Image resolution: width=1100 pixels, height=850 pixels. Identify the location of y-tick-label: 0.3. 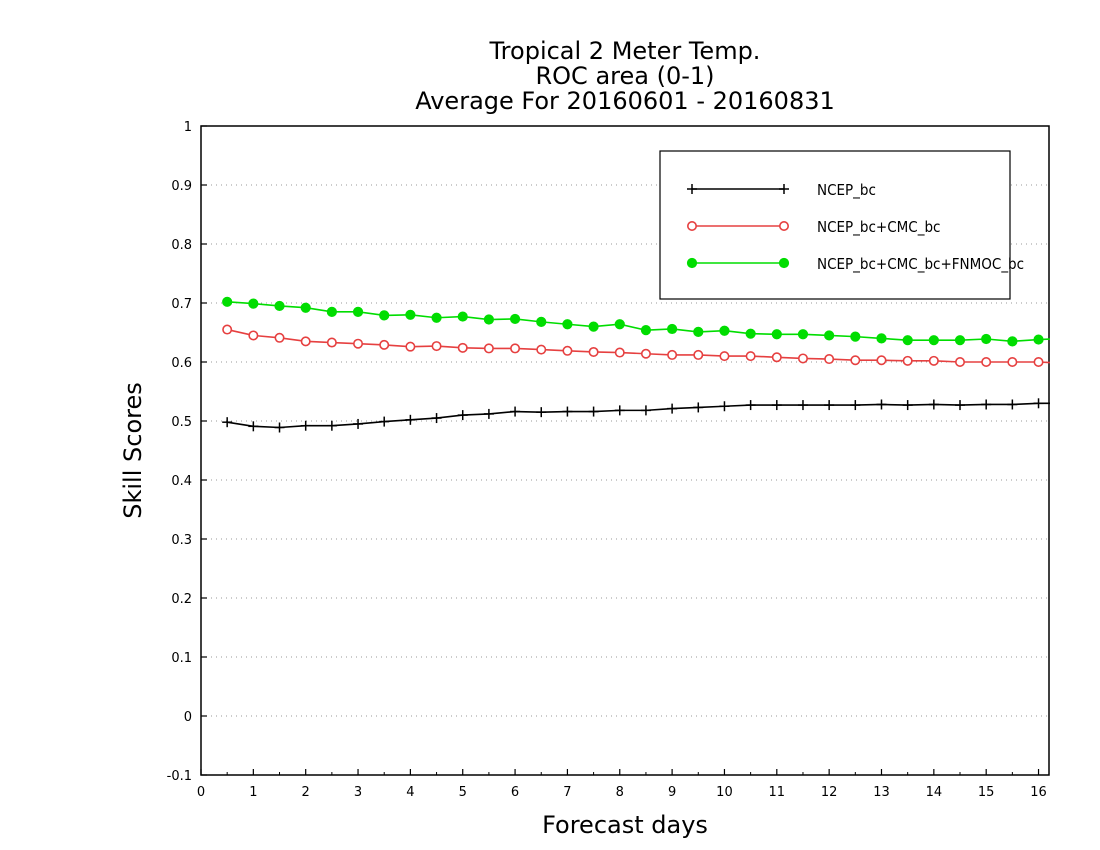
(181, 540).